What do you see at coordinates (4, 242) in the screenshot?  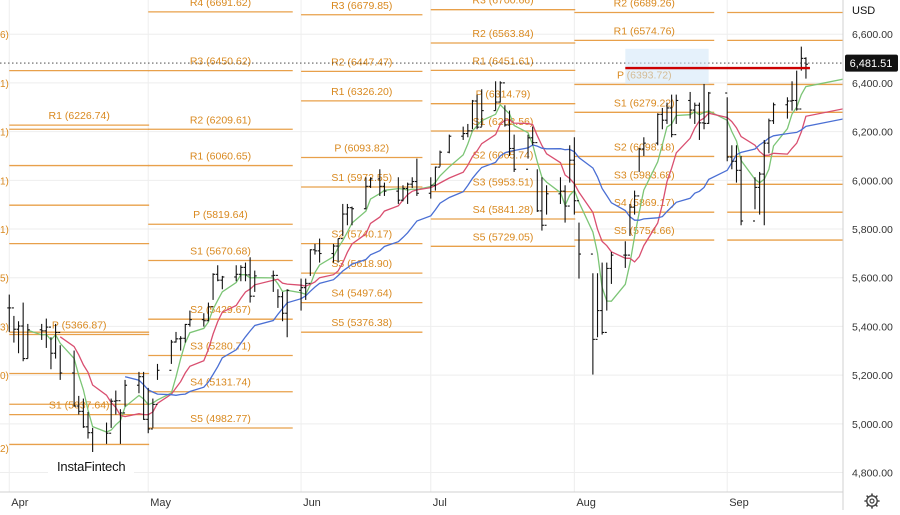 I see `left-edge-labels: 6) 1) 1) 1) 1) 5) 3) 0) 2)` at bounding box center [4, 242].